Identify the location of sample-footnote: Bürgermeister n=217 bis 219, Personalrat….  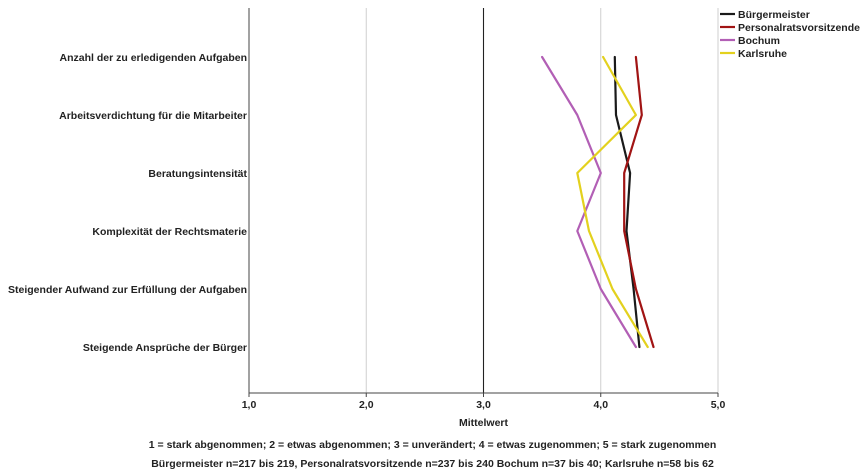
(432, 464).